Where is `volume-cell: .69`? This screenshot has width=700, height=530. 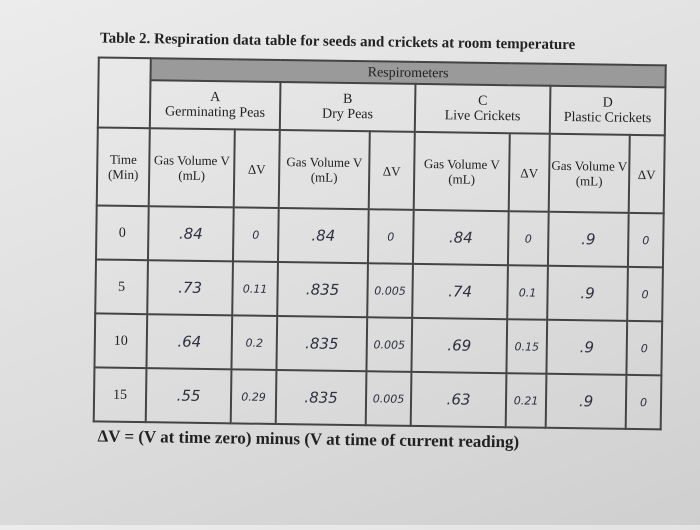 volume-cell: .69 is located at coordinates (459, 345).